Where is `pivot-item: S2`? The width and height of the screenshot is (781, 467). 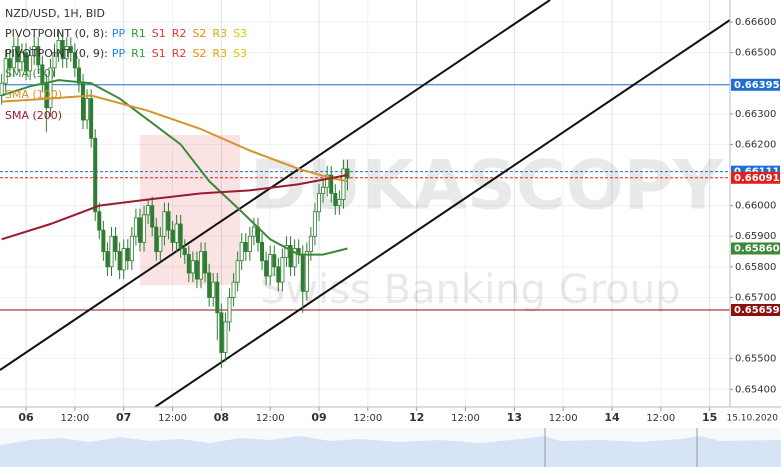
pivot-item: S2 is located at coordinates (199, 33).